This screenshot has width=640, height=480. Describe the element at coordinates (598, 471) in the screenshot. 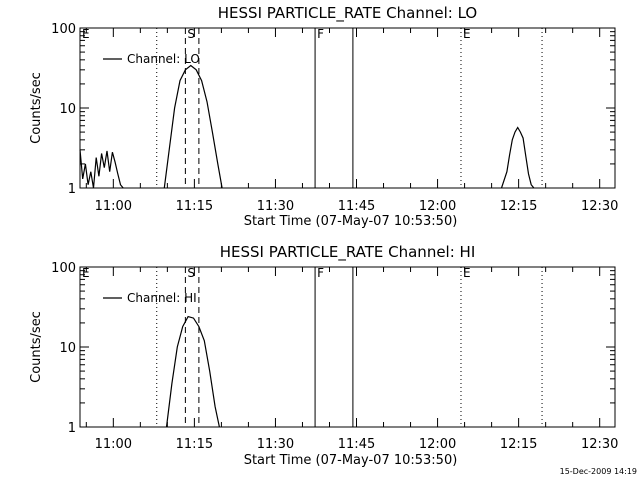

I see `footer-timestamp: 15-Dec-2009 14:19` at that location.